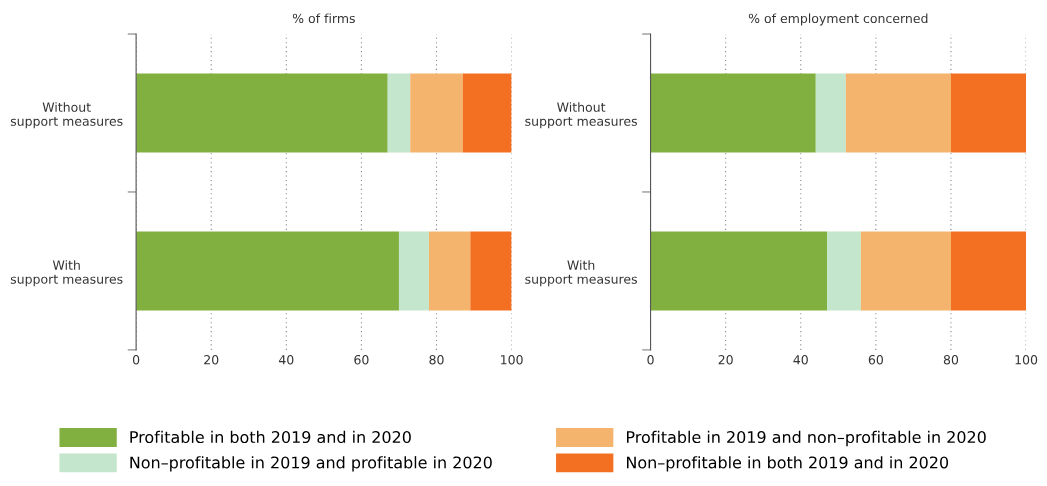  I want to click on chart-title: % of firms, so click(323, 18).